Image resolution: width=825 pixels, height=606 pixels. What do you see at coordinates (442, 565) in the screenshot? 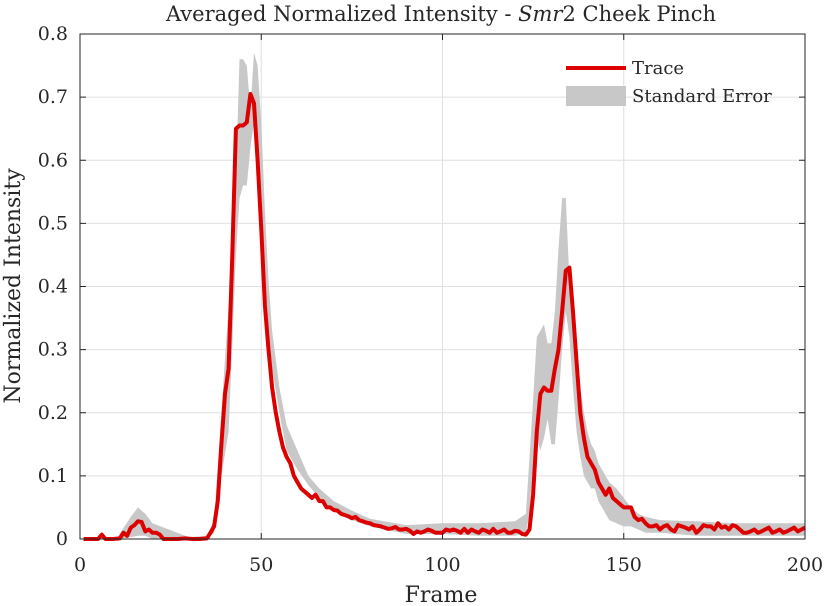
I see `x-tick-label: 100` at bounding box center [442, 565].